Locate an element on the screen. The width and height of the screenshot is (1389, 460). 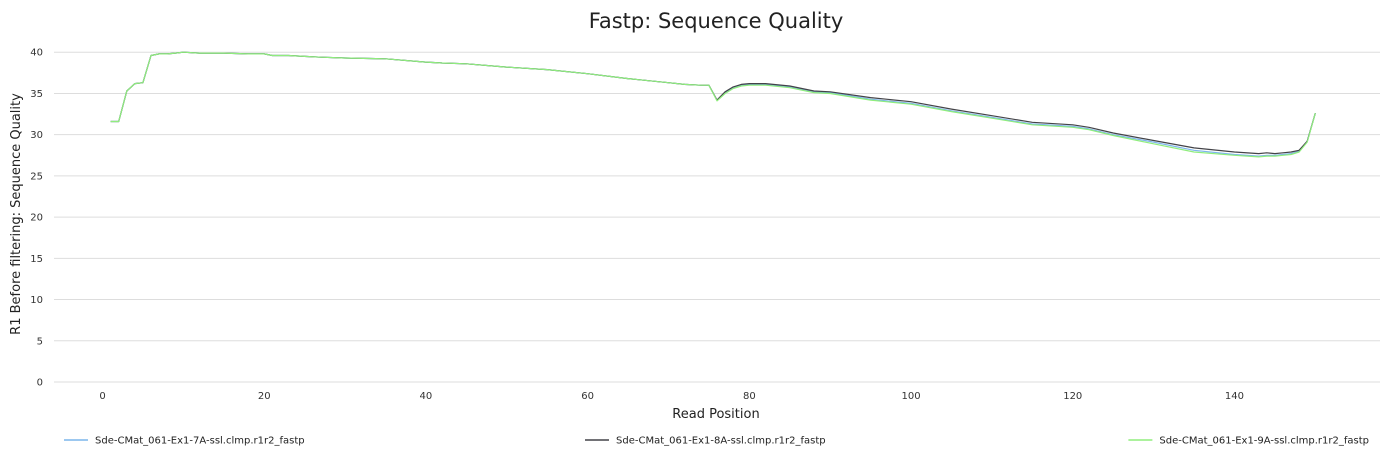
y-axis-ticks: 0 5 10 15 20 25 30 35 40 is located at coordinates (36, 218).